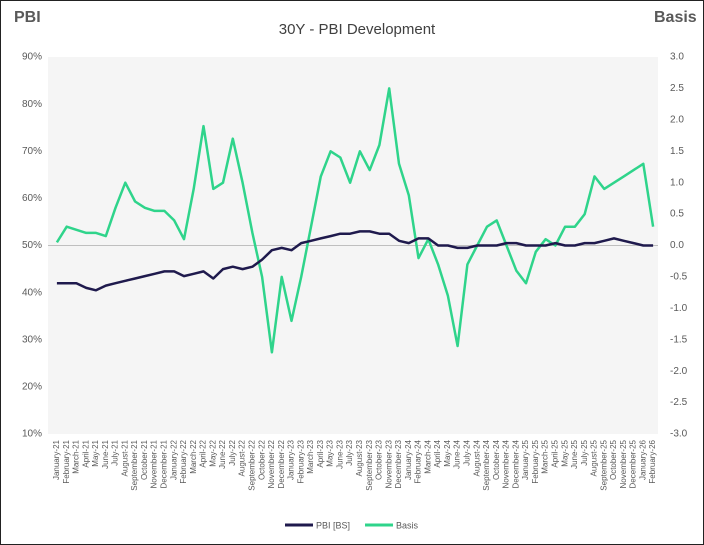  What do you see at coordinates (515, 463) in the screenshot?
I see `x-tick-label: December-24` at bounding box center [515, 463].